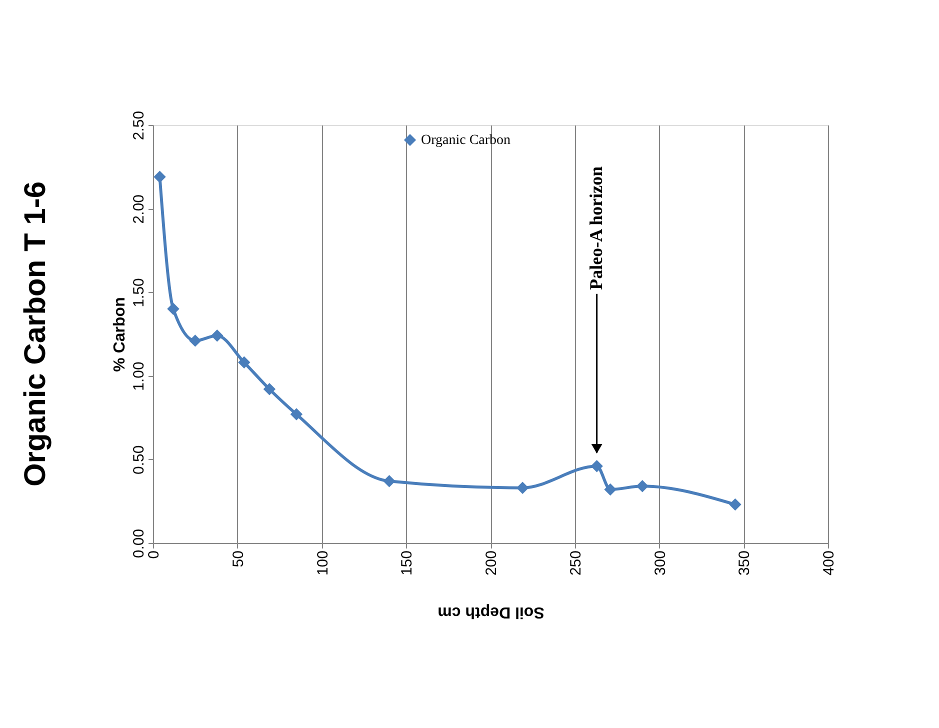 This screenshot has width=939, height=728. Describe the element at coordinates (660, 563) in the screenshot. I see `x-tick-label: 300` at that location.